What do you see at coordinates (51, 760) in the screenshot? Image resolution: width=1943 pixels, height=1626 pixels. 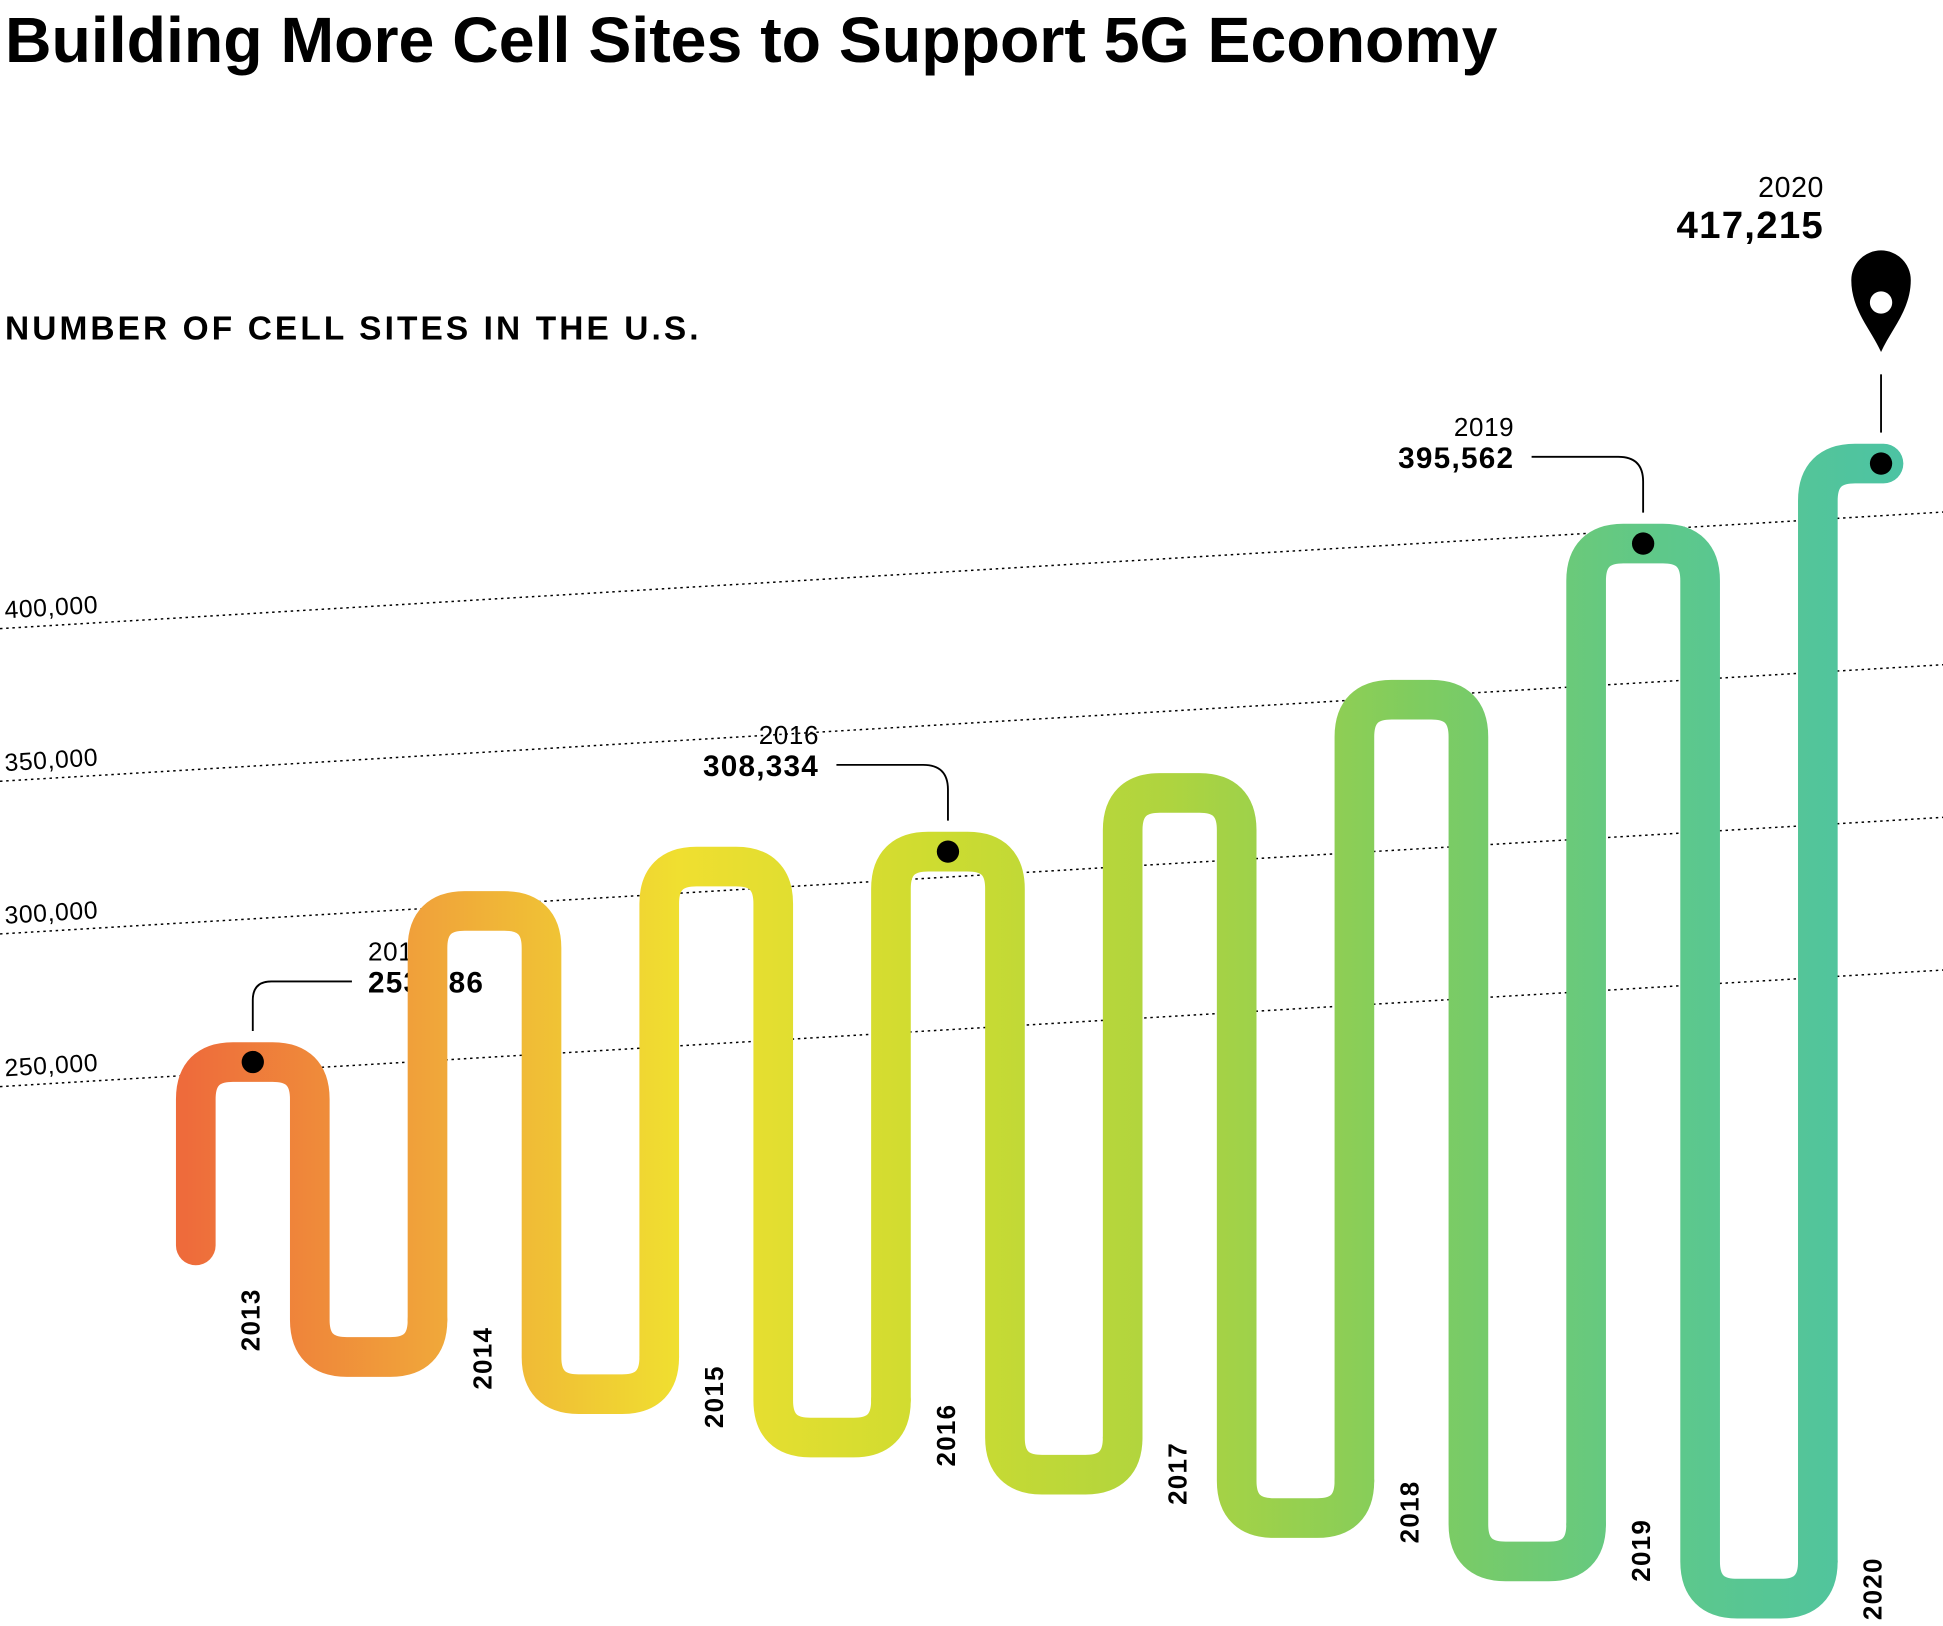 I see `y-tick-label: 350,000` at bounding box center [51, 760].